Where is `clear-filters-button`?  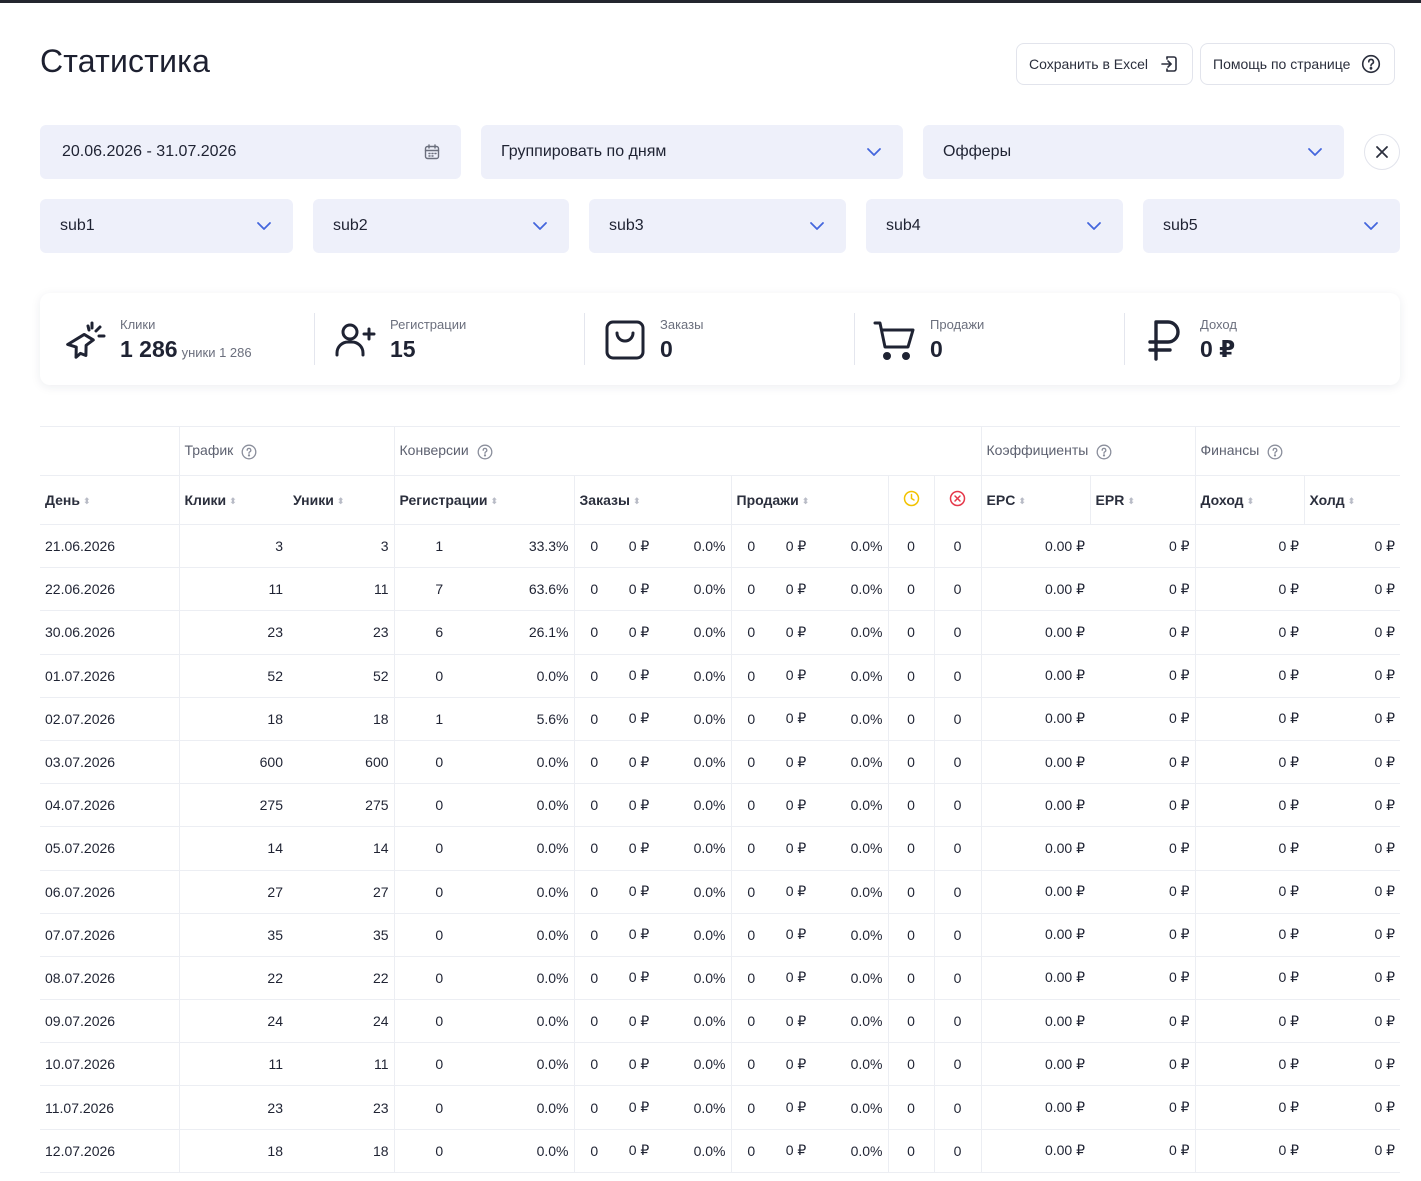 clear-filters-button is located at coordinates (1382, 152).